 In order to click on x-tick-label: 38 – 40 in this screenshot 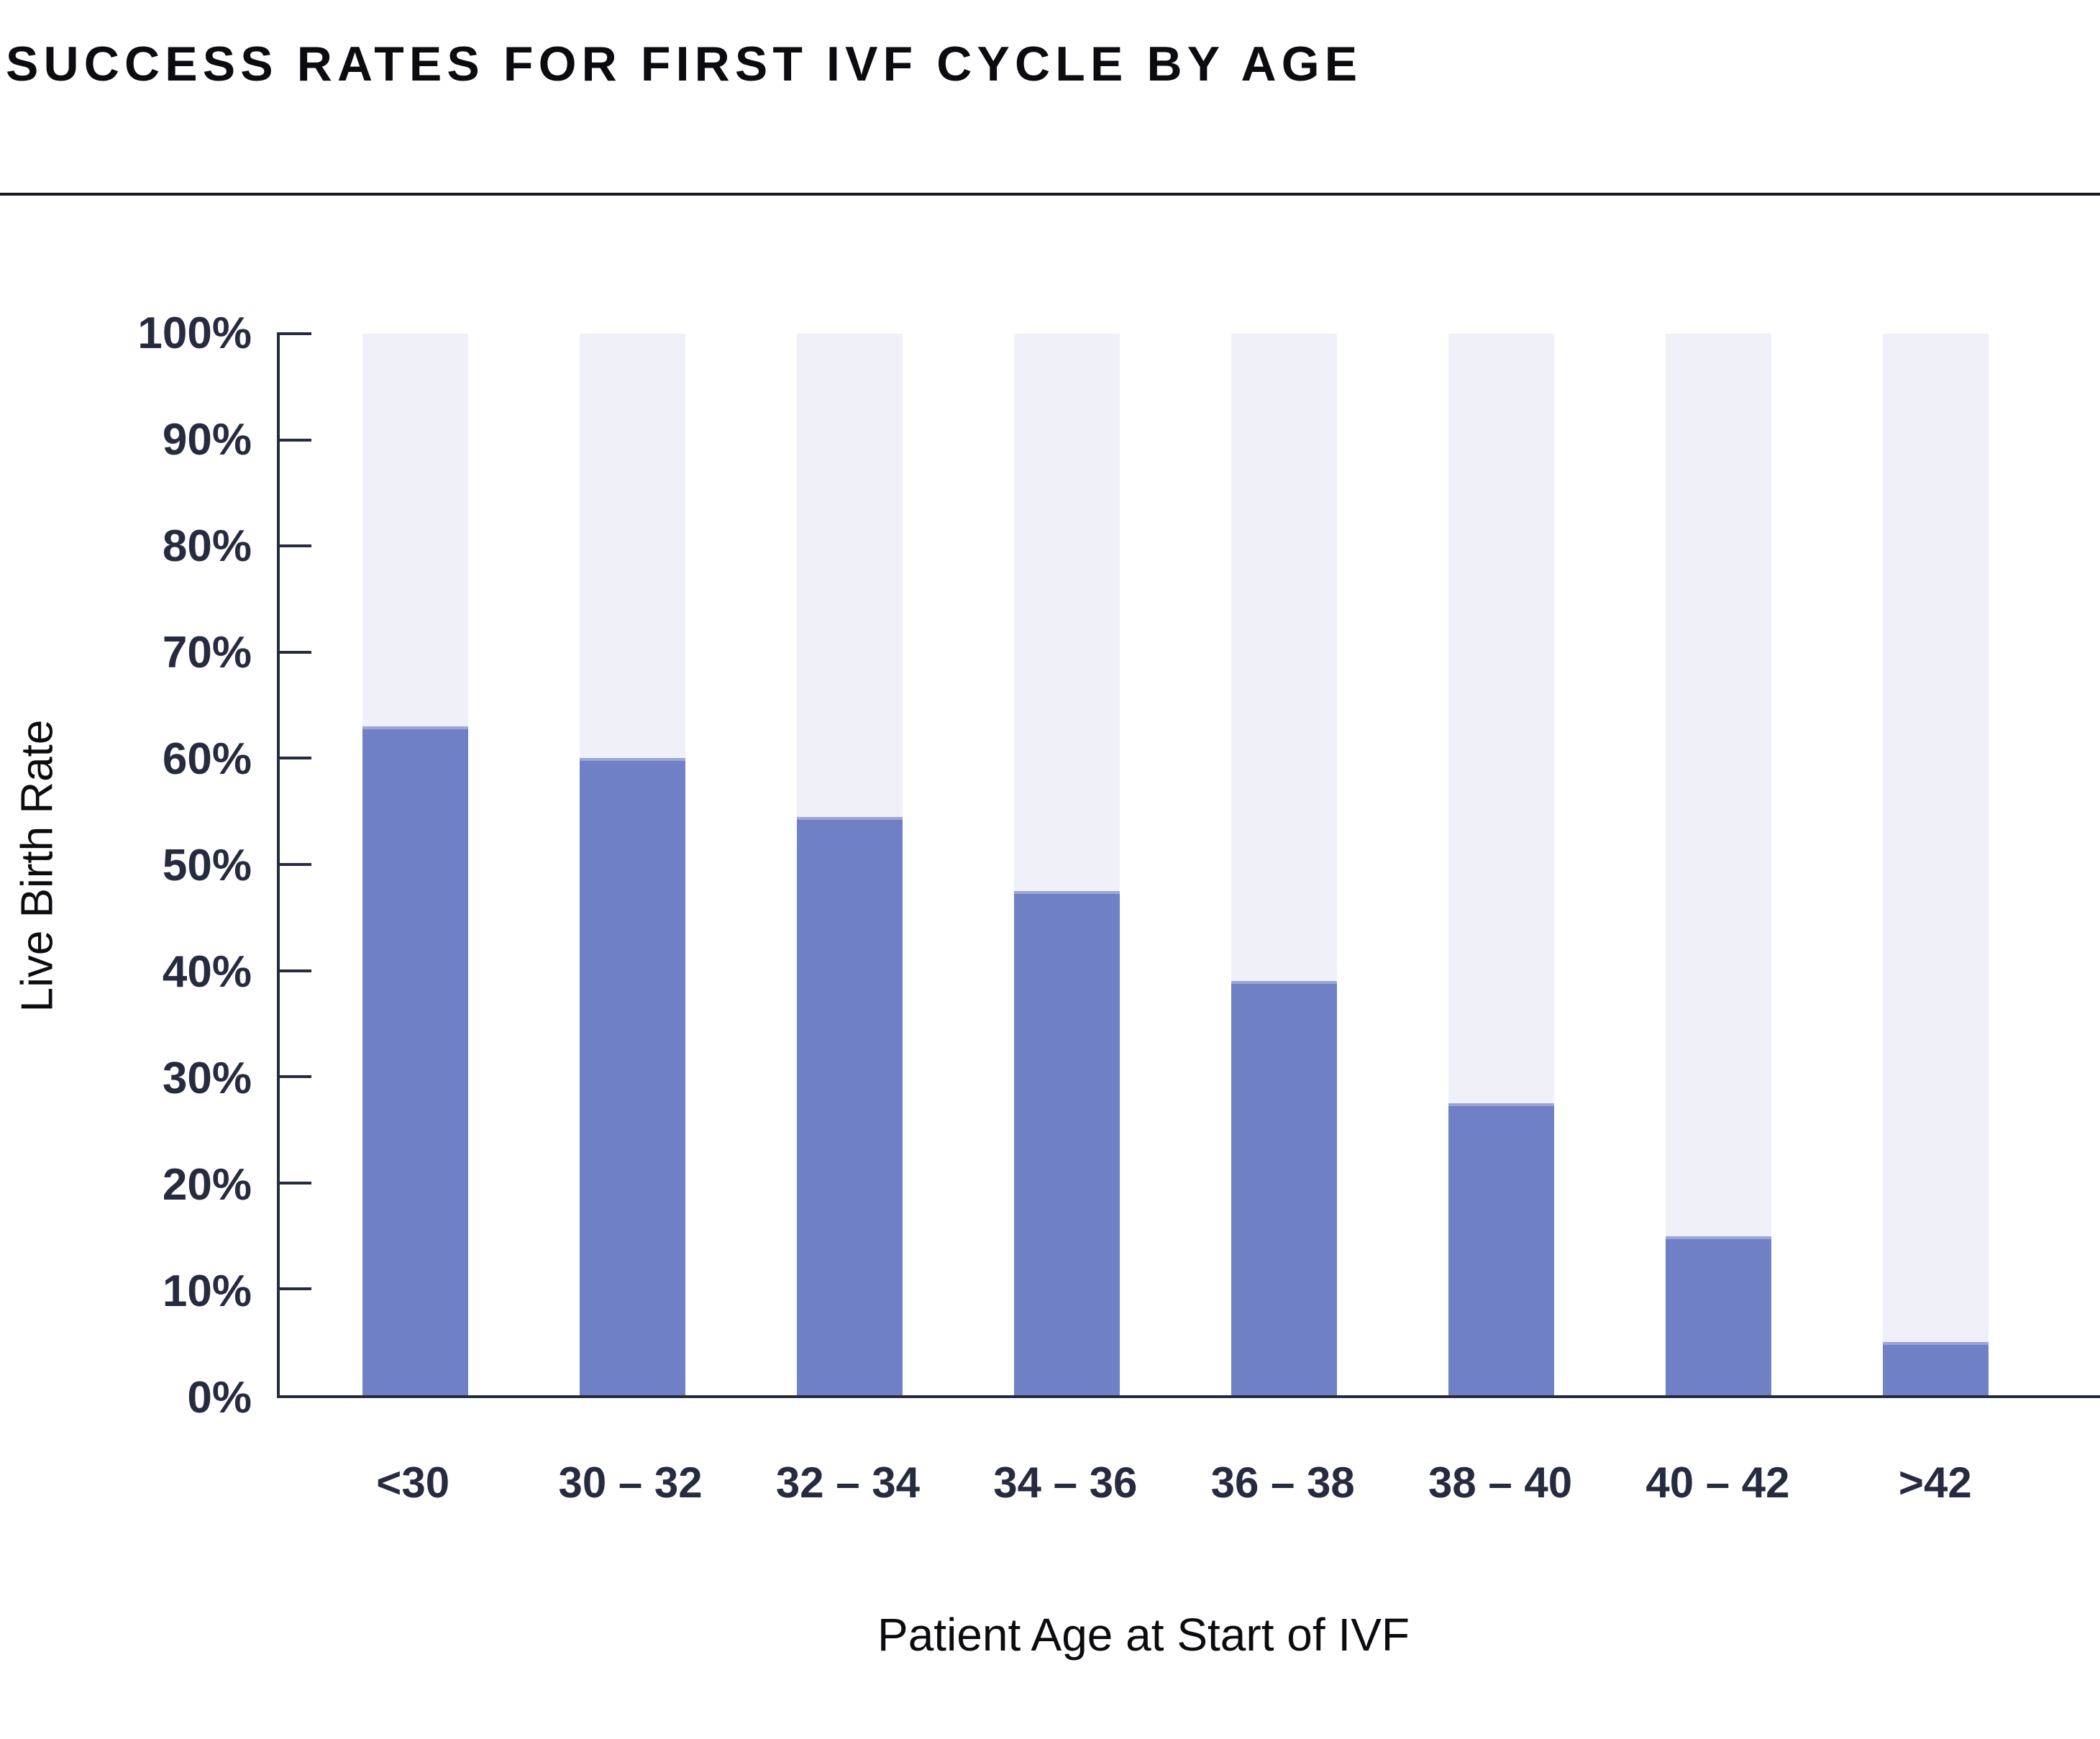, I will do `click(1500, 1483)`.